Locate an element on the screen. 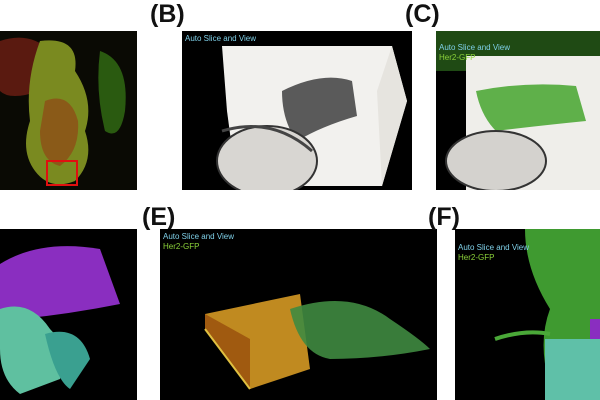 This screenshot has width=600, height=400. render-graphic is located at coordinates (317, 342).